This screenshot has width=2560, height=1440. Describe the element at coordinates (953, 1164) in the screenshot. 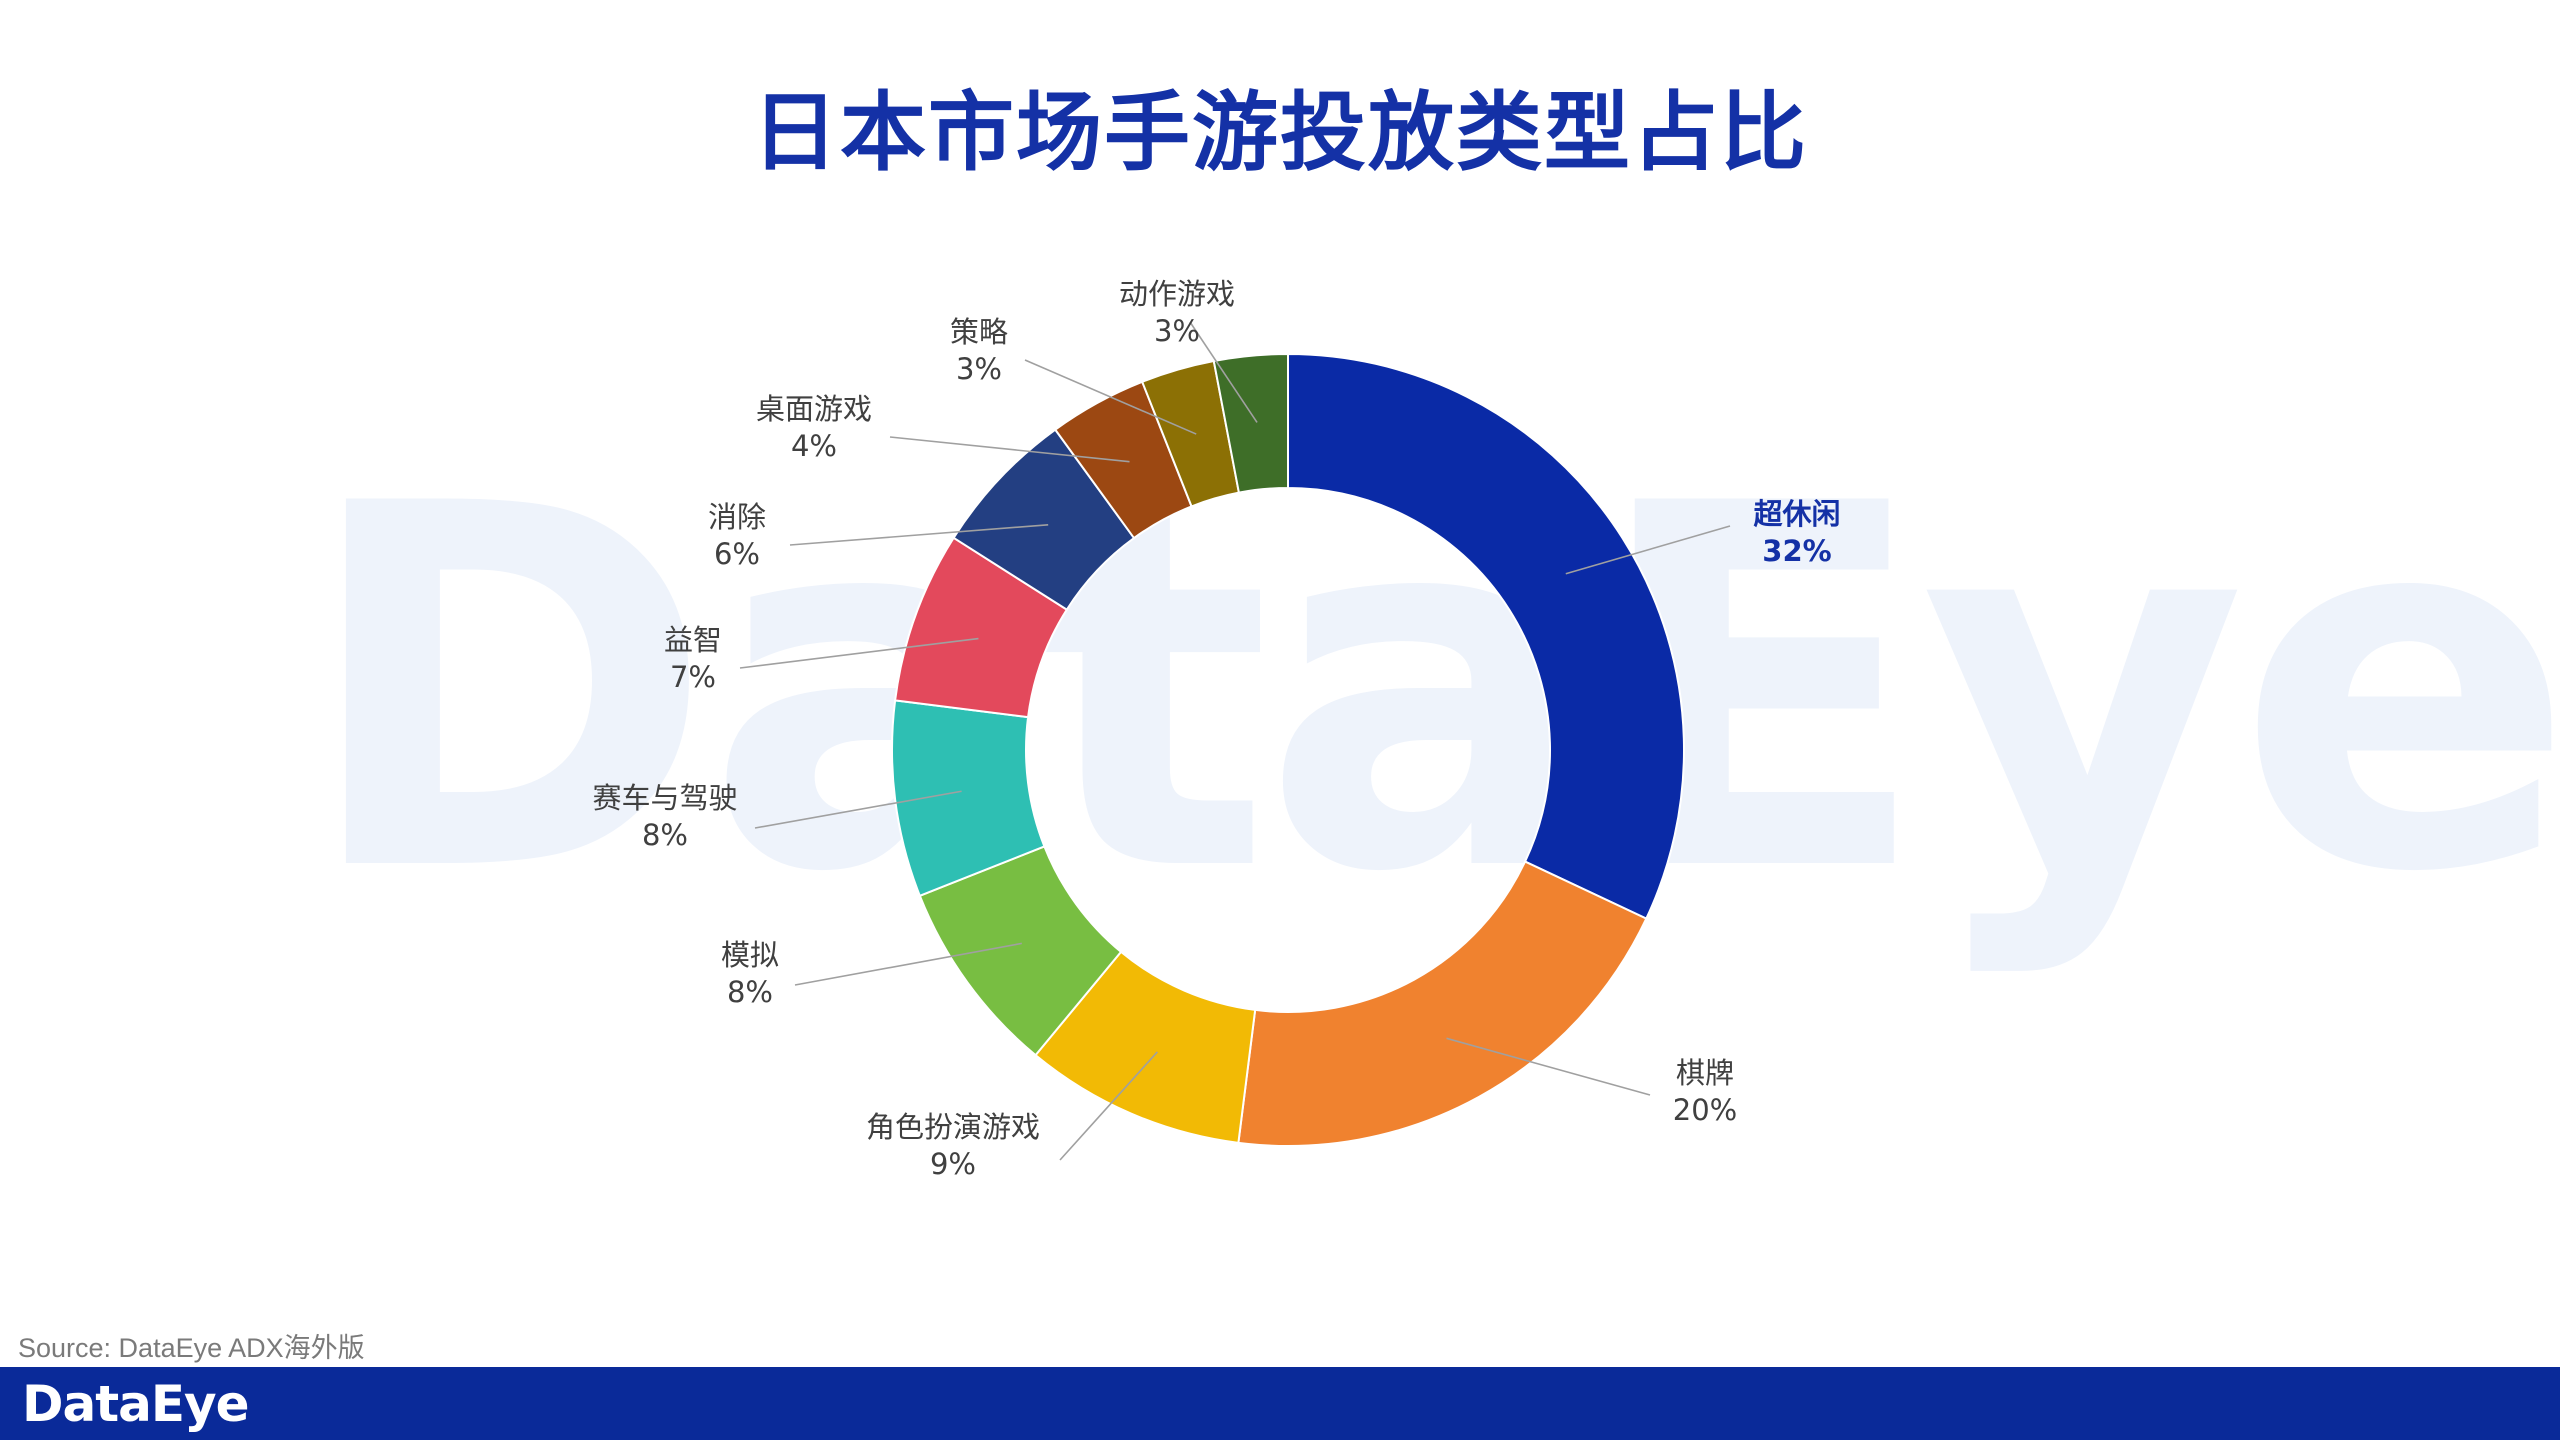

I see `slice-percent-label-2: 9%` at that location.